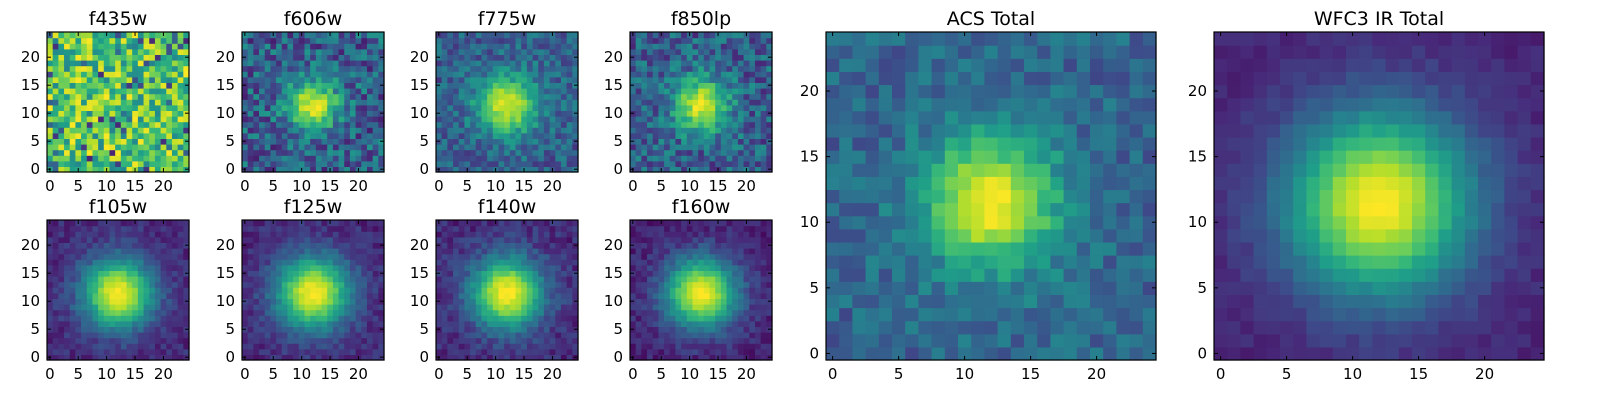  What do you see at coordinates (225, 273) in the screenshot?
I see `y-tick-label: 15` at bounding box center [225, 273].